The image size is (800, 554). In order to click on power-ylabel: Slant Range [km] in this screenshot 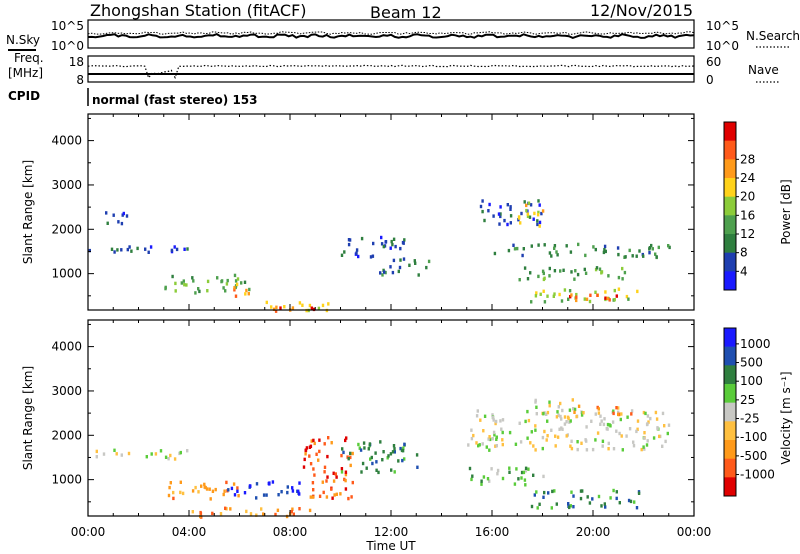, I will do `click(28, 212)`.